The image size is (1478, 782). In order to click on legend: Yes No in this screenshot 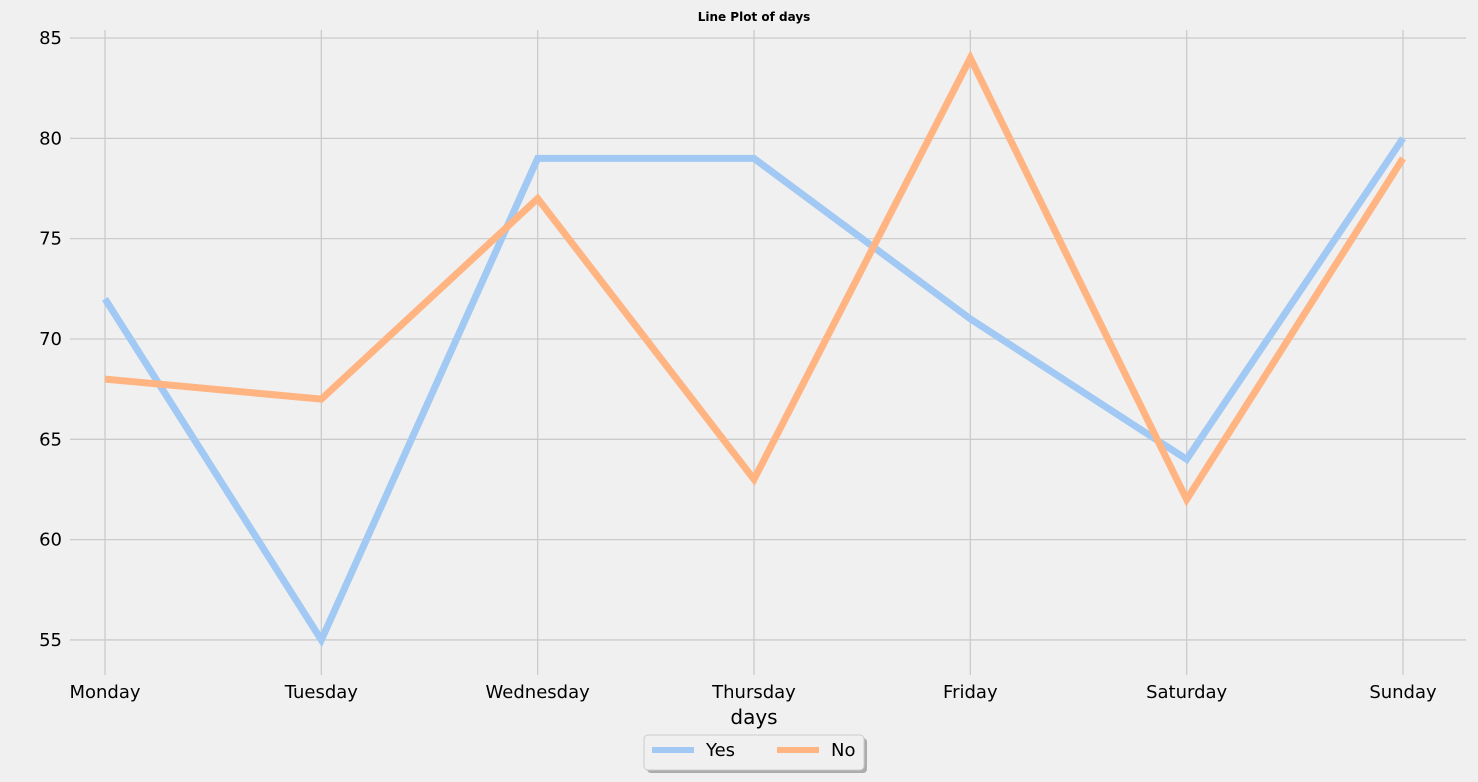, I will do `click(755, 753)`.